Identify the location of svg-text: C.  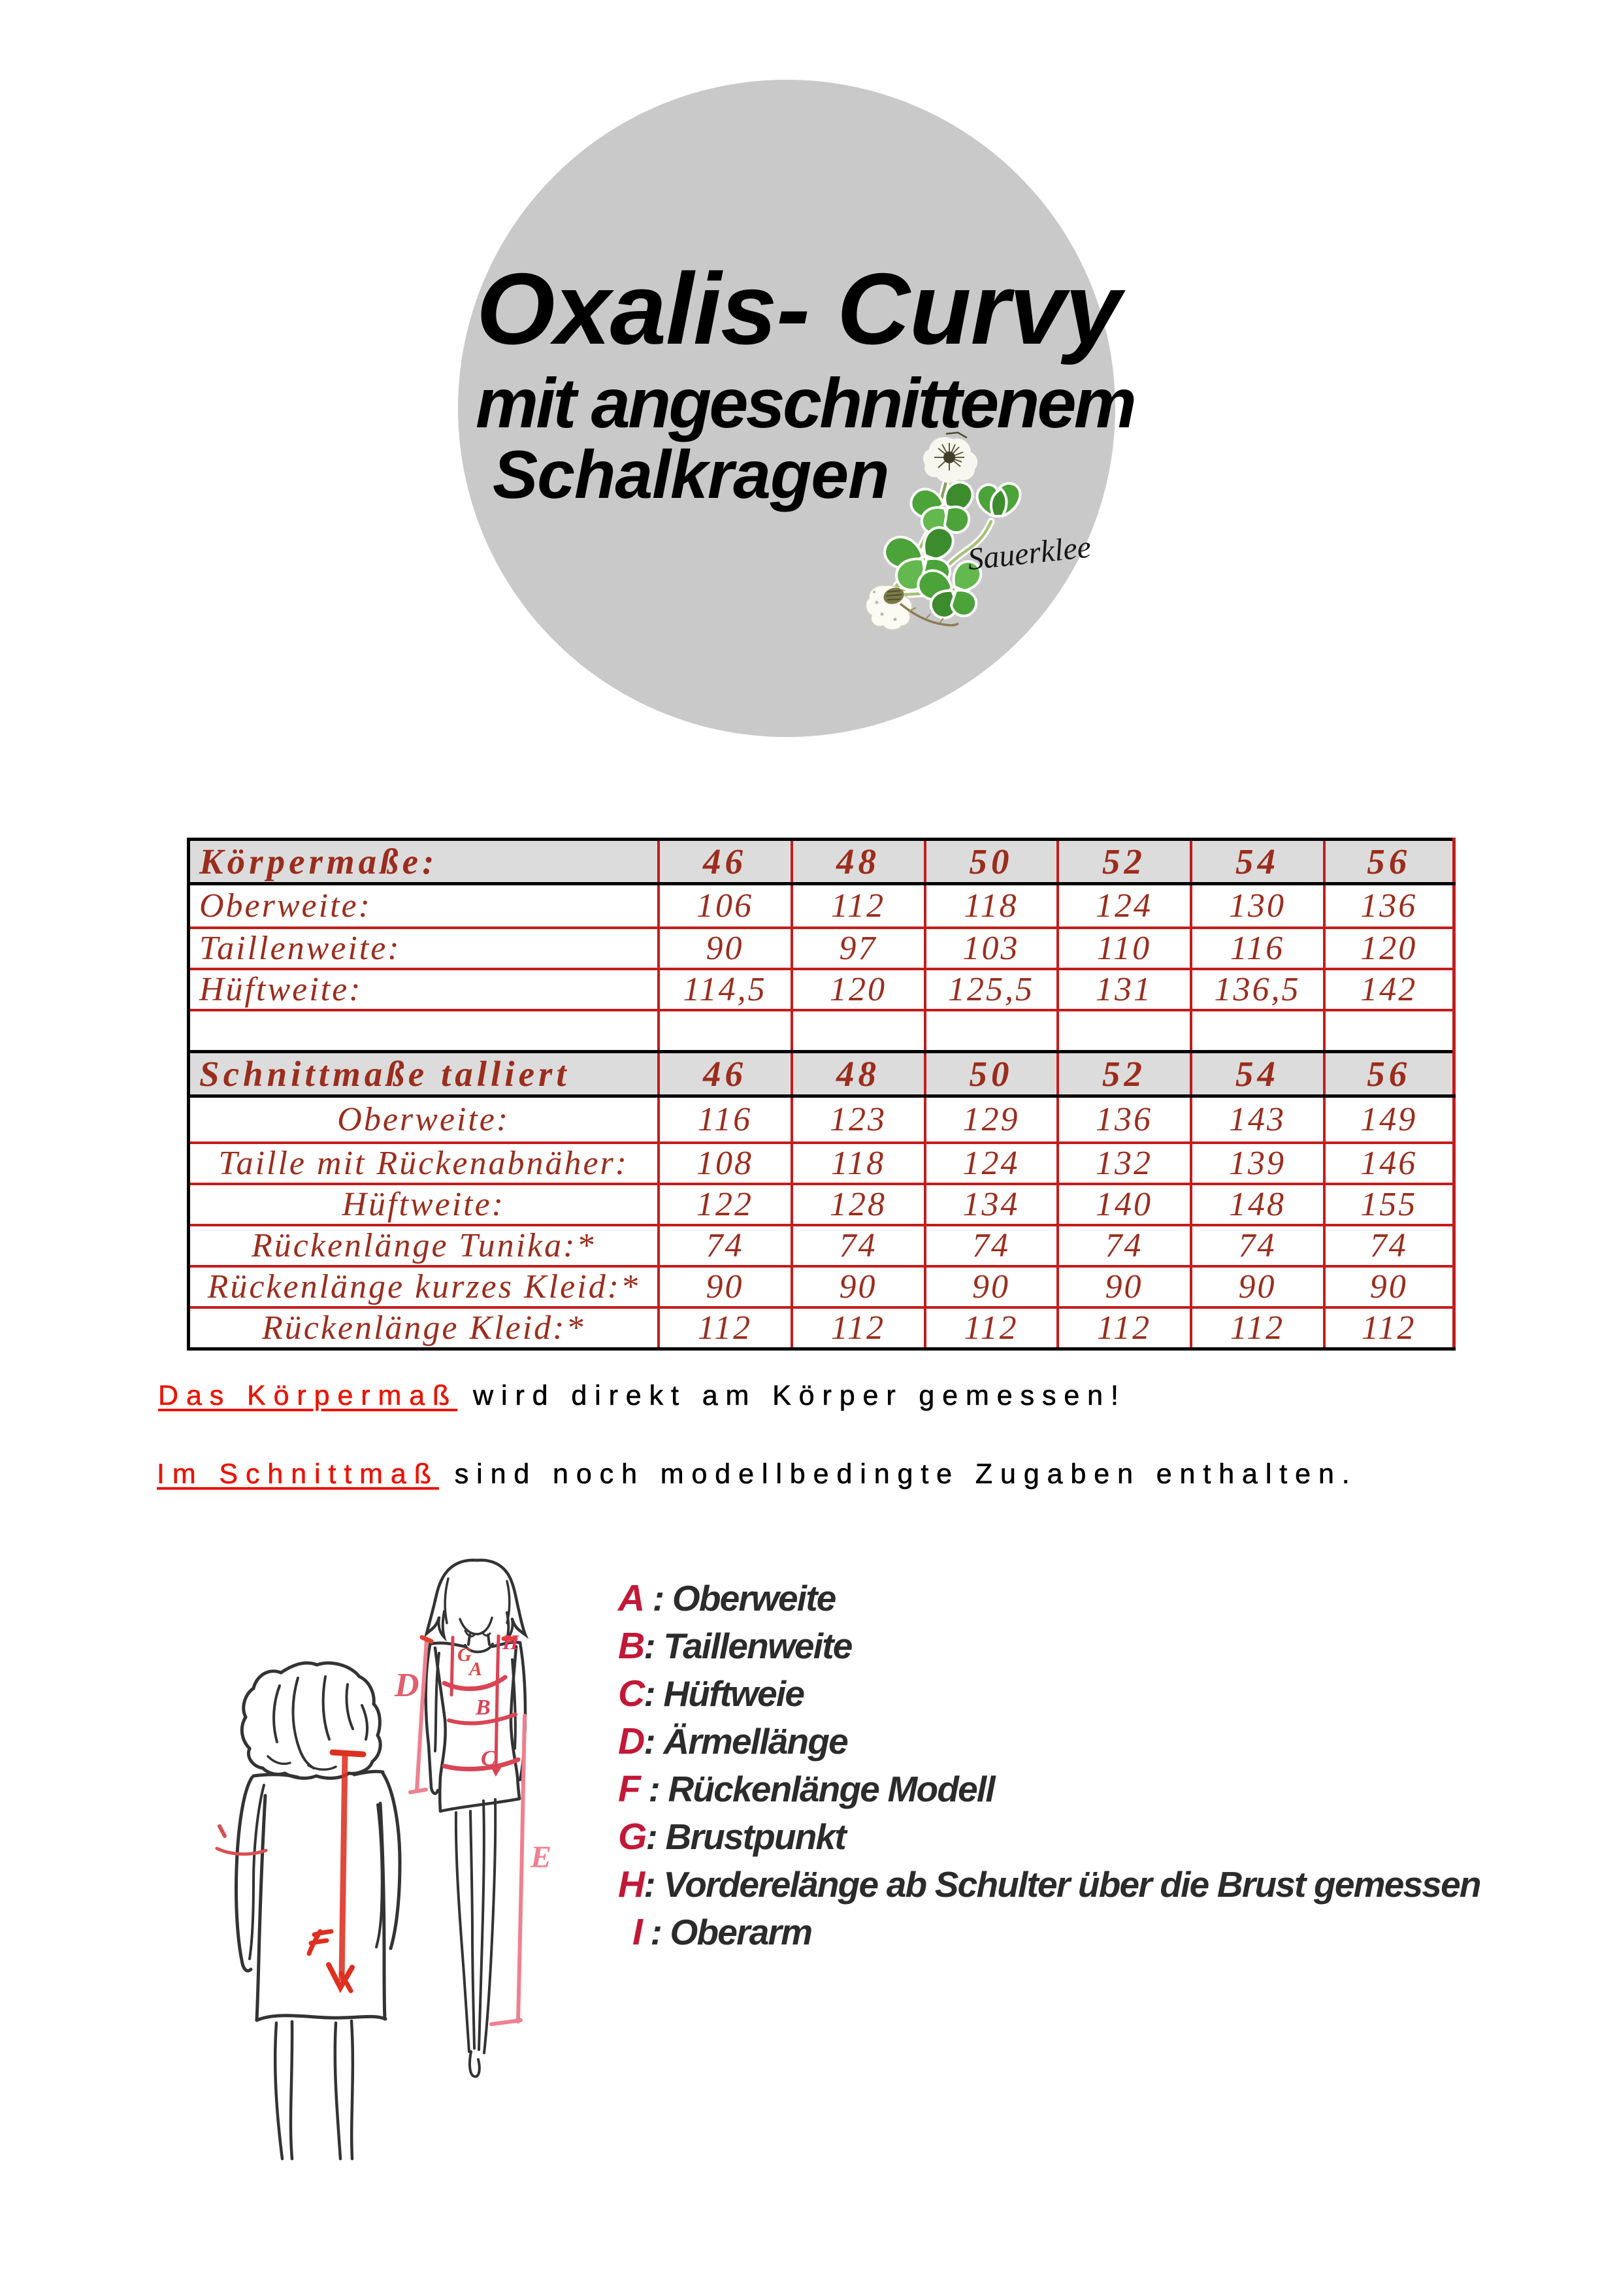
(488, 1759).